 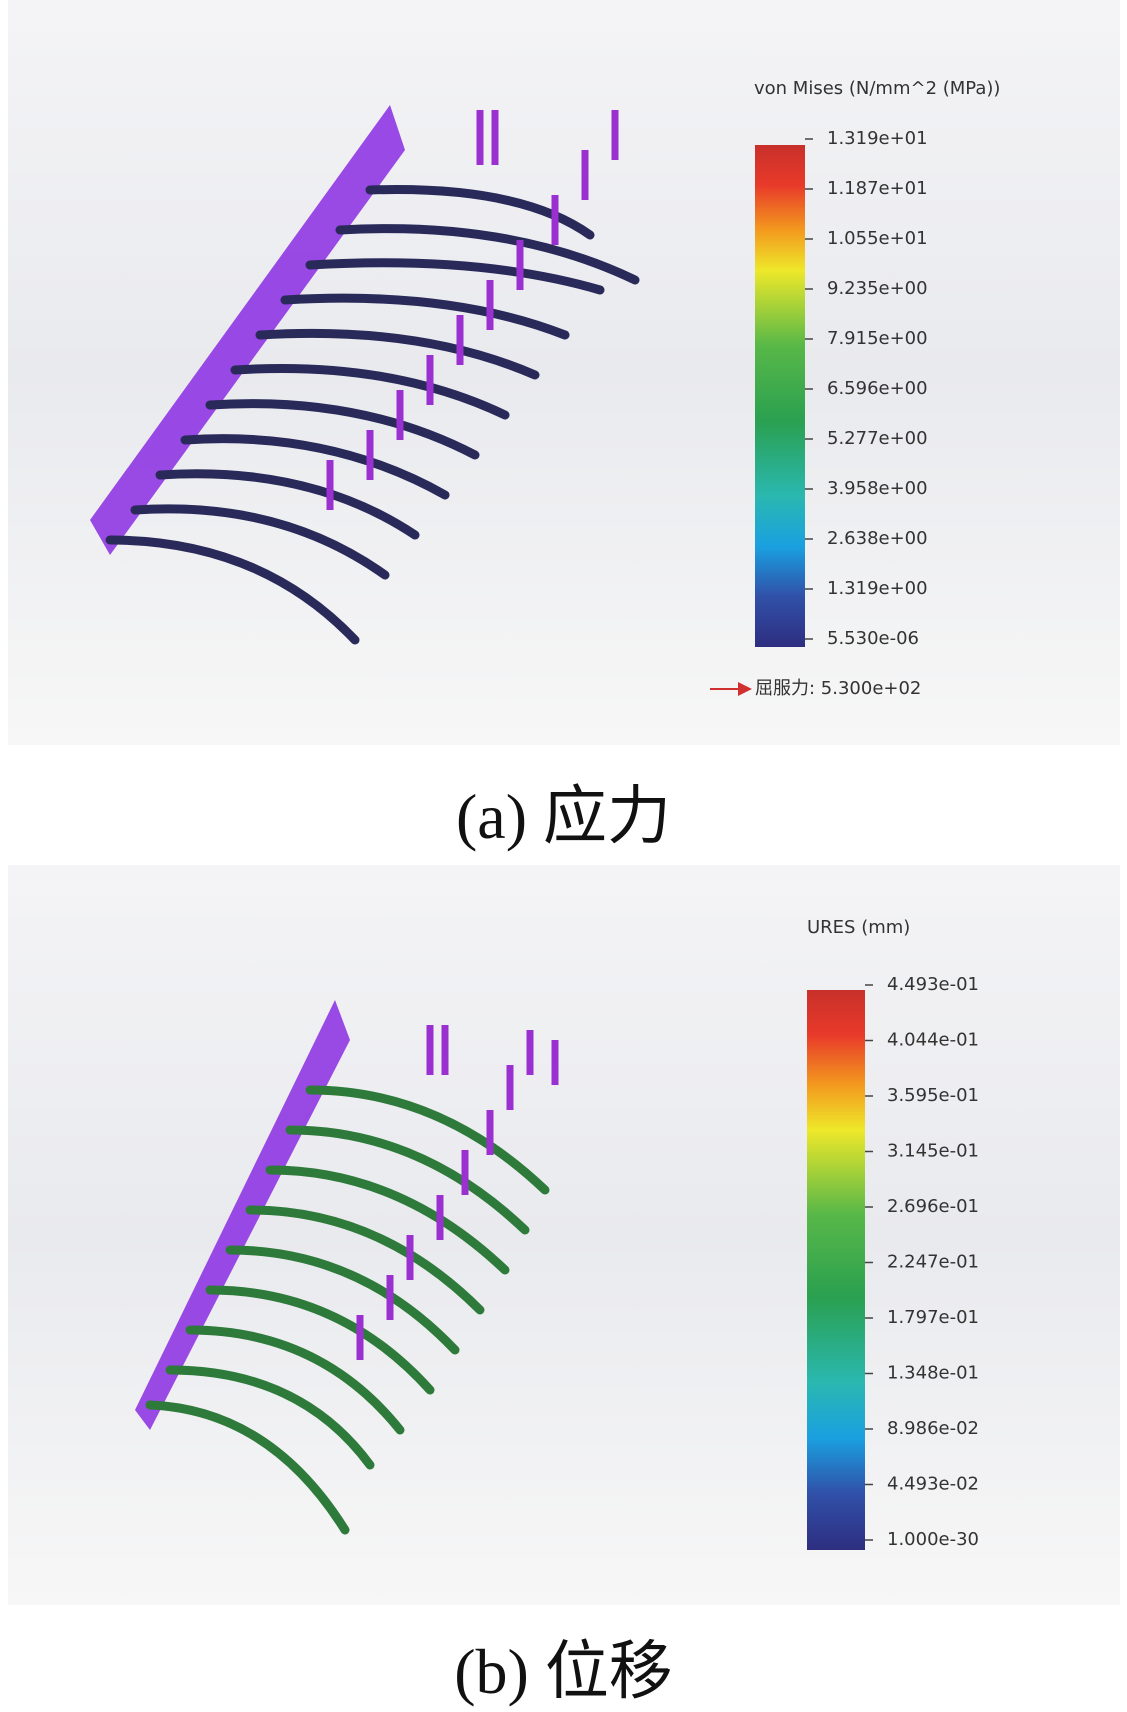 What do you see at coordinates (877, 188) in the screenshot?
I see `tick-label: 1.187e+01` at bounding box center [877, 188].